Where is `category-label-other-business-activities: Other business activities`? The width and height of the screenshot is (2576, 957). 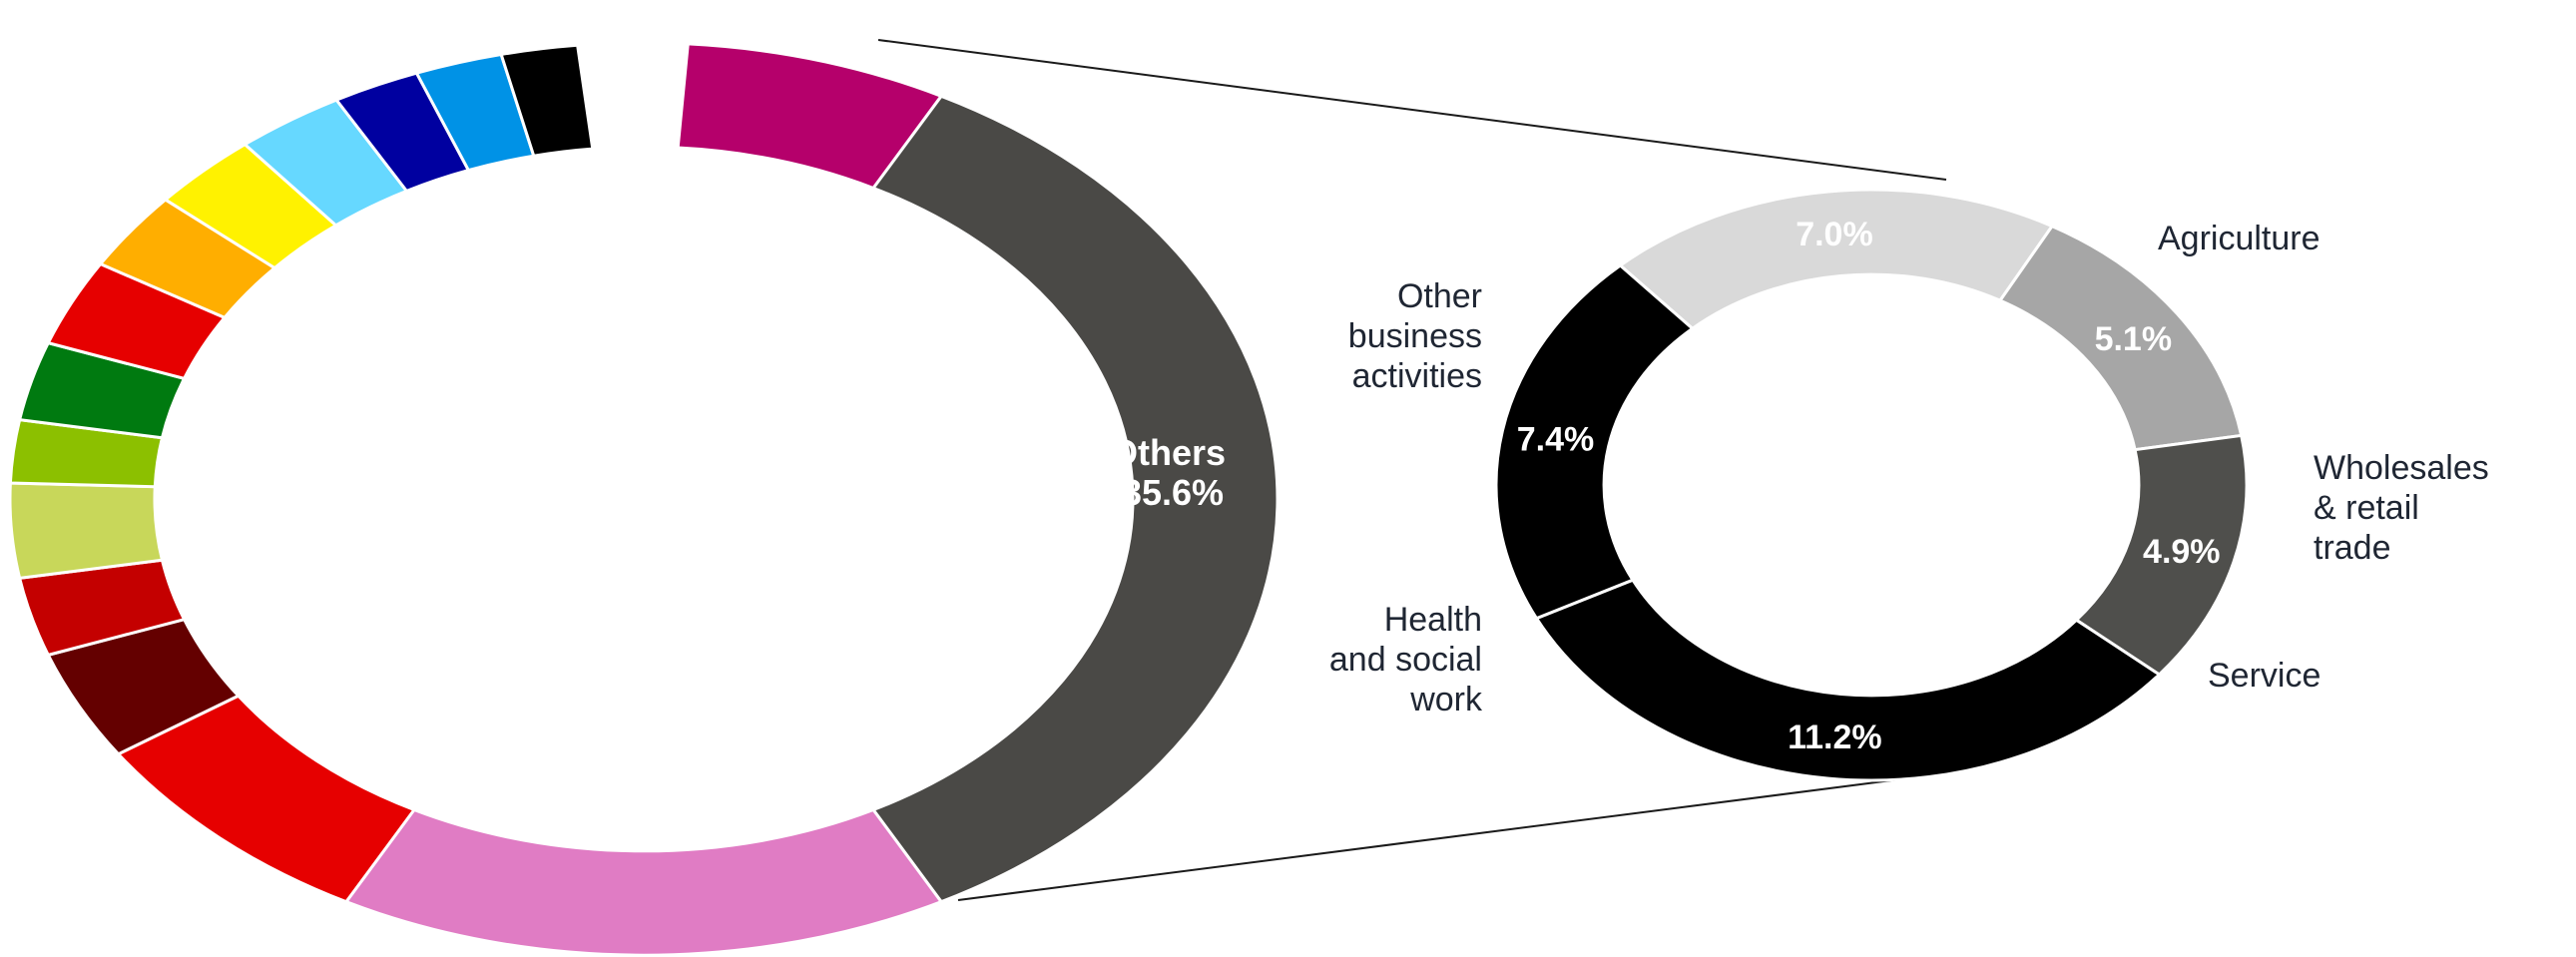
category-label-other-business-activities: Other business activities is located at coordinates (1415, 336).